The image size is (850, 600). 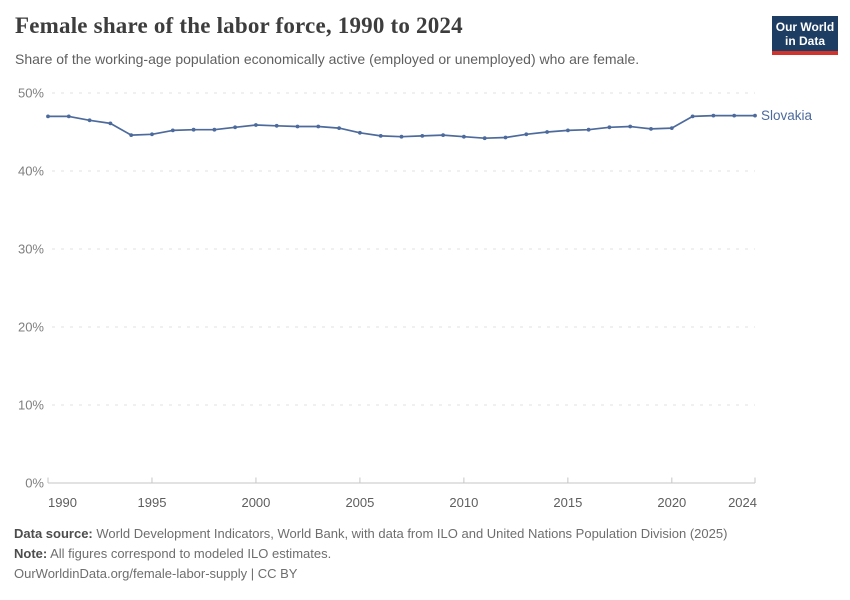 I want to click on y-tick-label: 50%, so click(x=31, y=93).